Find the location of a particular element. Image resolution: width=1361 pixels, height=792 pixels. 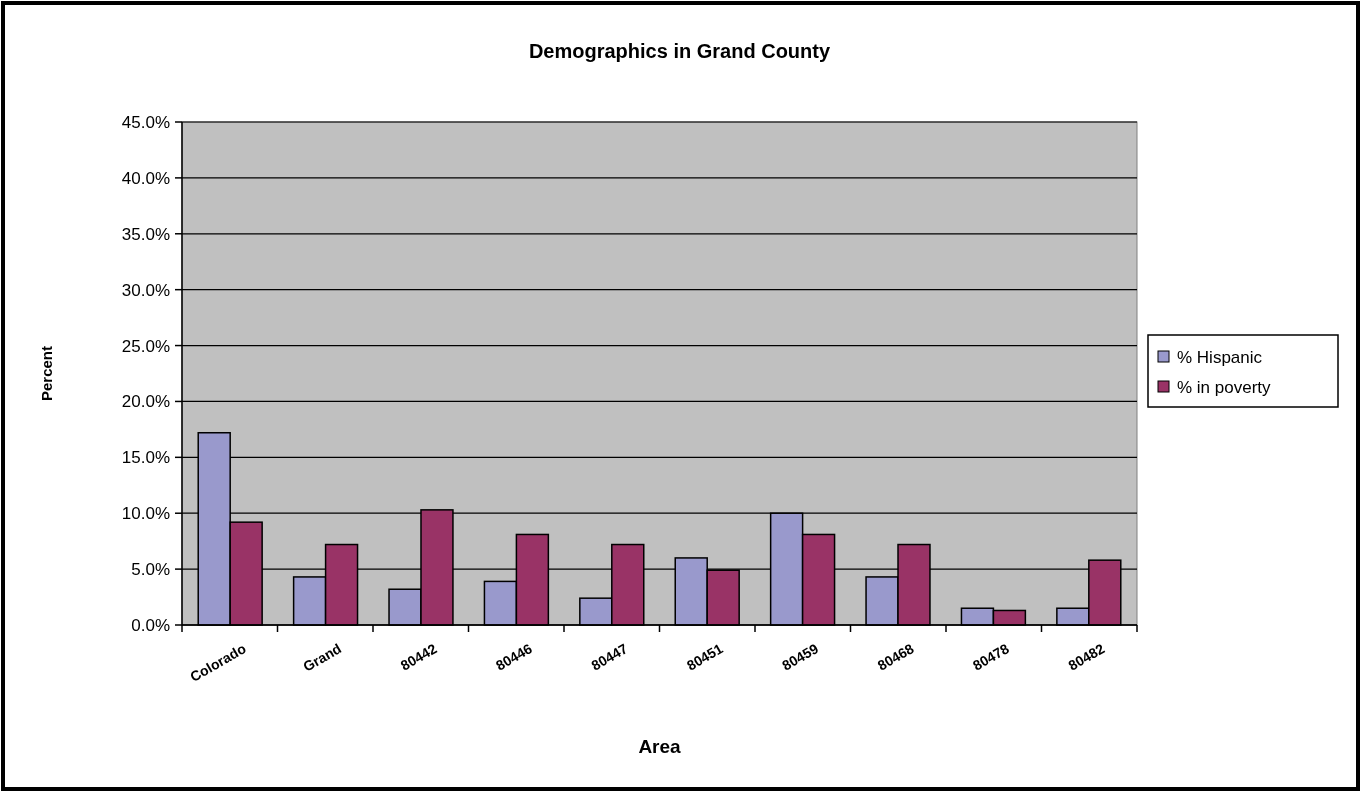

y-tick-label: 25.0% is located at coordinates (145, 346).